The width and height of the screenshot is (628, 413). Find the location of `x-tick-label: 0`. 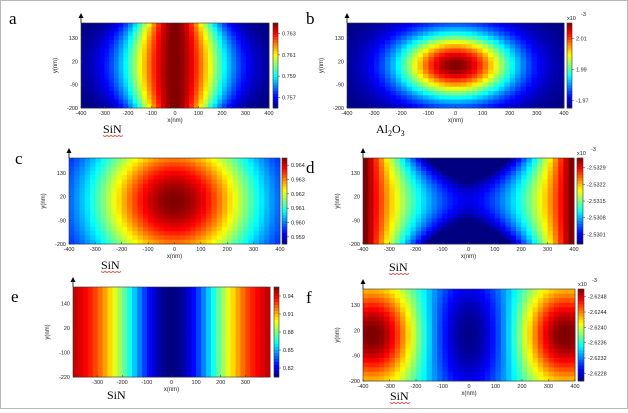

x-tick-label: 0 is located at coordinates (455, 114).